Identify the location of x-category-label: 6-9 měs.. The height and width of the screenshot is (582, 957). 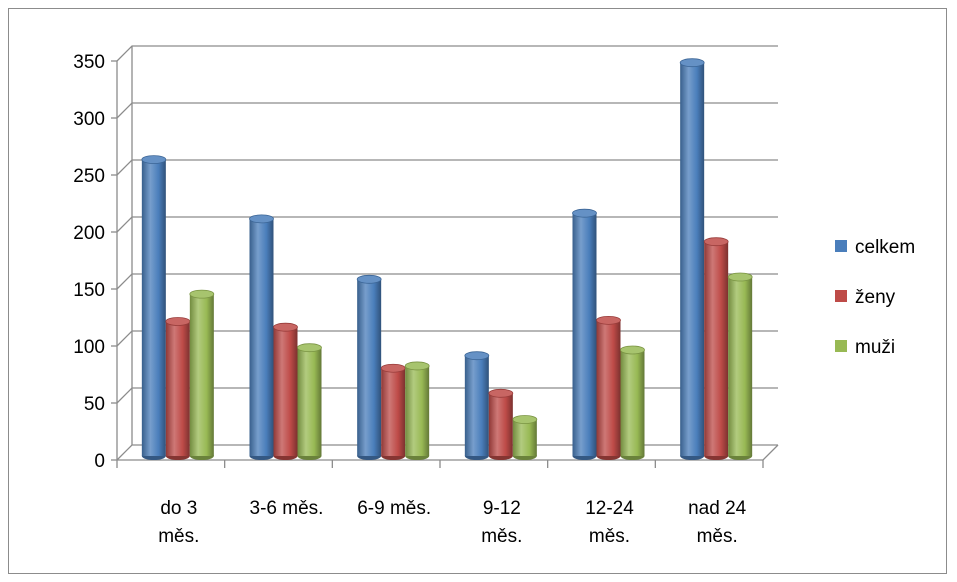
(394, 508).